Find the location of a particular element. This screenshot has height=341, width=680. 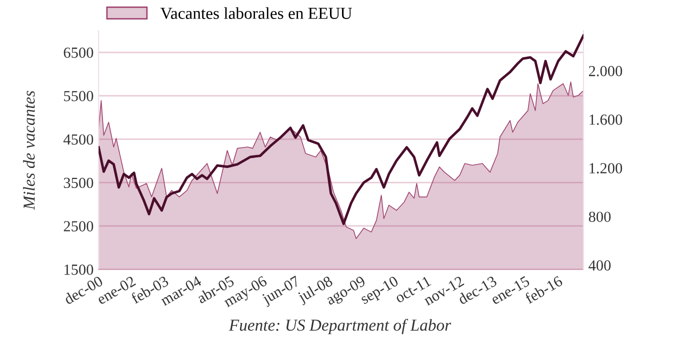

legend-label: Vacantes laborales en EEUU is located at coordinates (256, 13).